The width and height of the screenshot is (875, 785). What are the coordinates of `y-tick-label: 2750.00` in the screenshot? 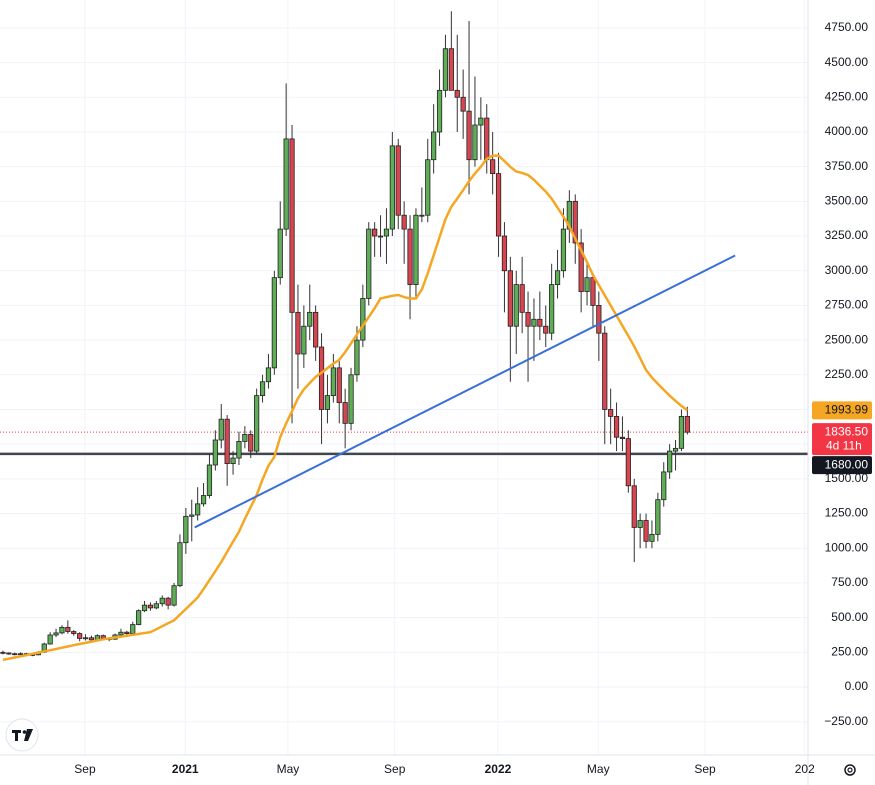 It's located at (847, 305).